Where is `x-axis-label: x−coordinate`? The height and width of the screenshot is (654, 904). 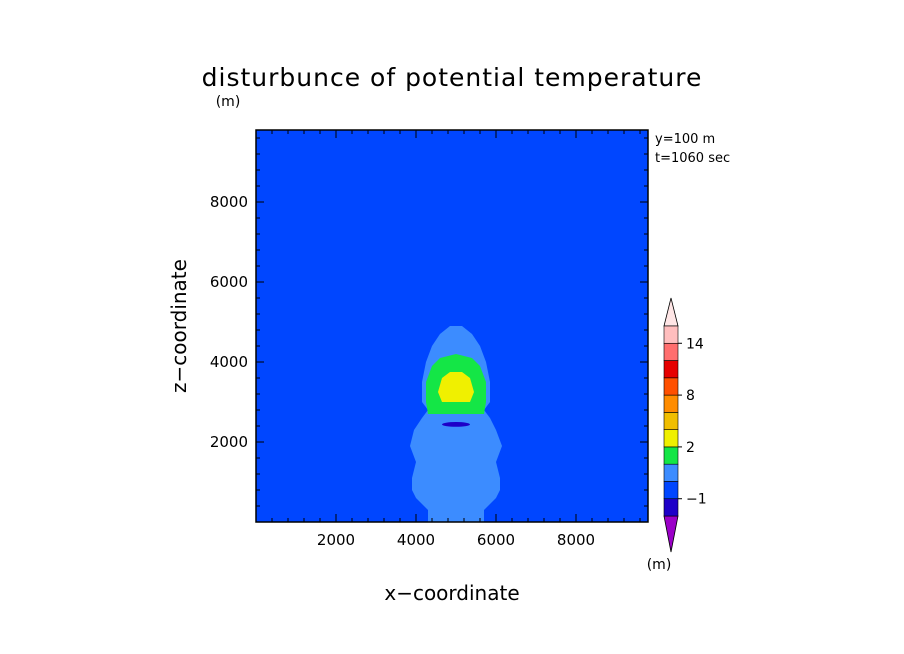
x-axis-label: x−coordinate is located at coordinates (451, 593).